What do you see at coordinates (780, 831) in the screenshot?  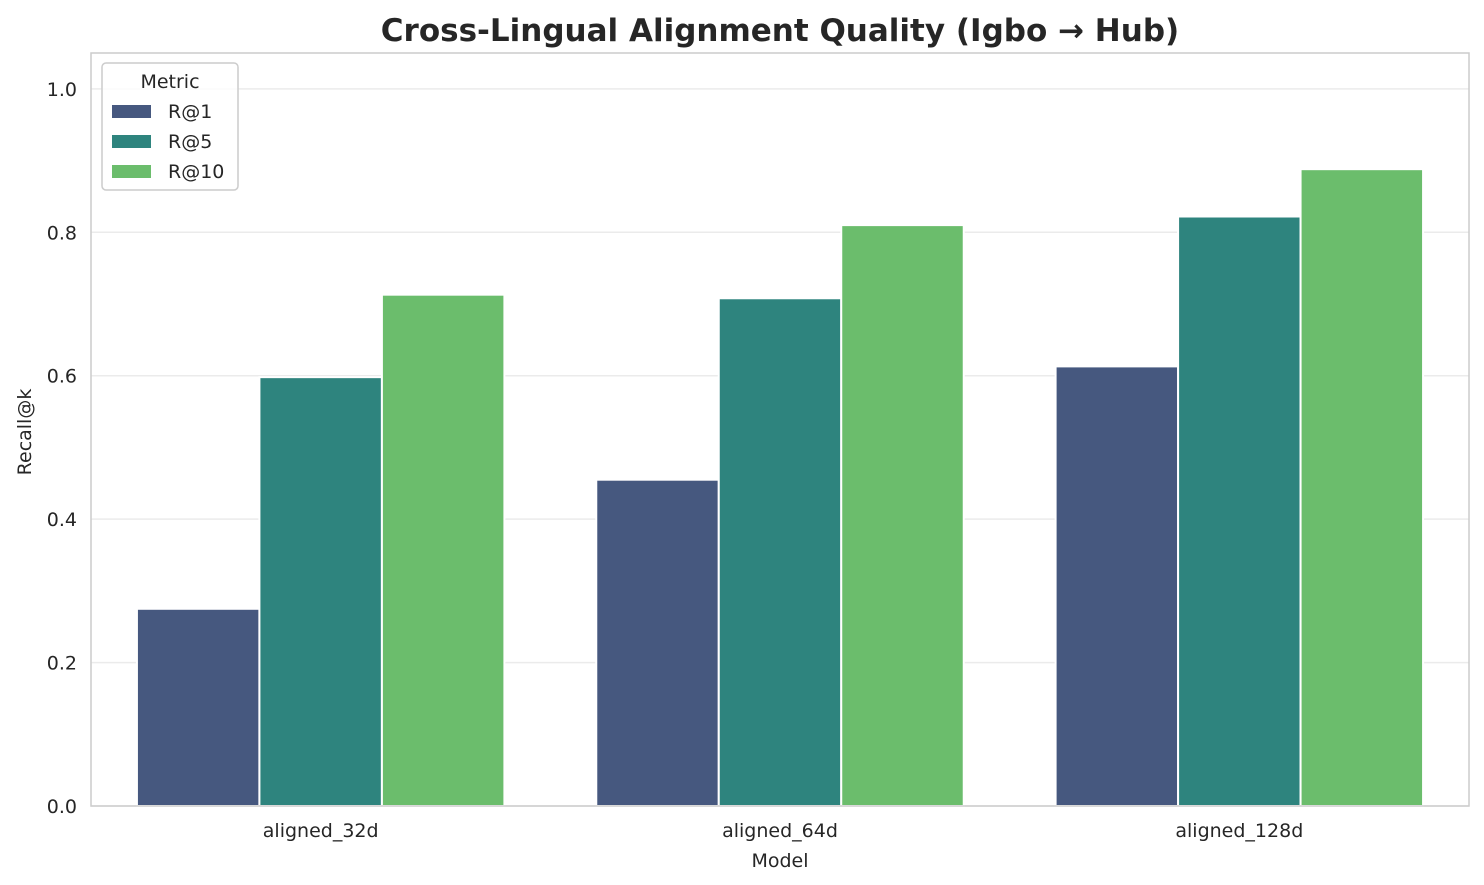 I see `x-tick-label: aligned_64d` at bounding box center [780, 831].